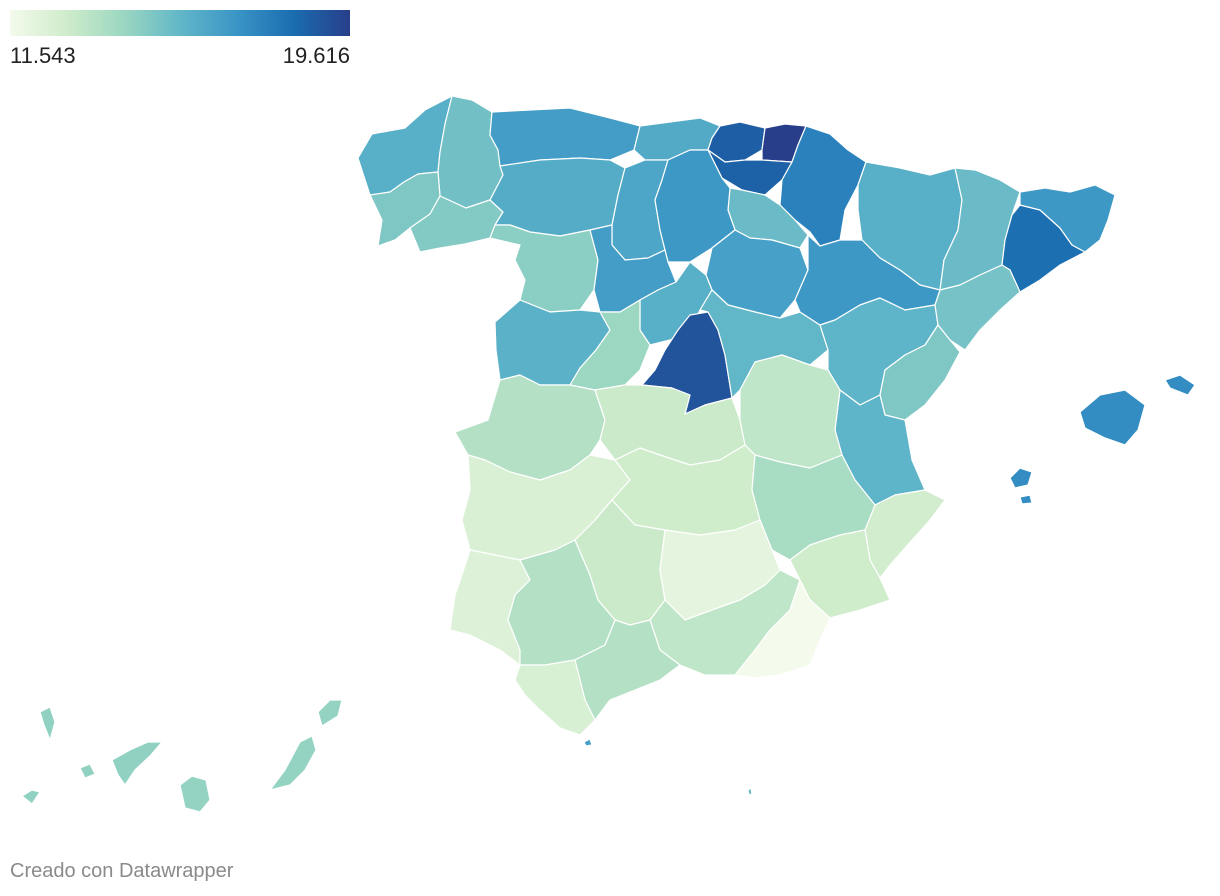 The width and height of the screenshot is (1220, 896). Describe the element at coordinates (180, 56) in the screenshot. I see `legend-labels: 11.543 19.616` at that location.